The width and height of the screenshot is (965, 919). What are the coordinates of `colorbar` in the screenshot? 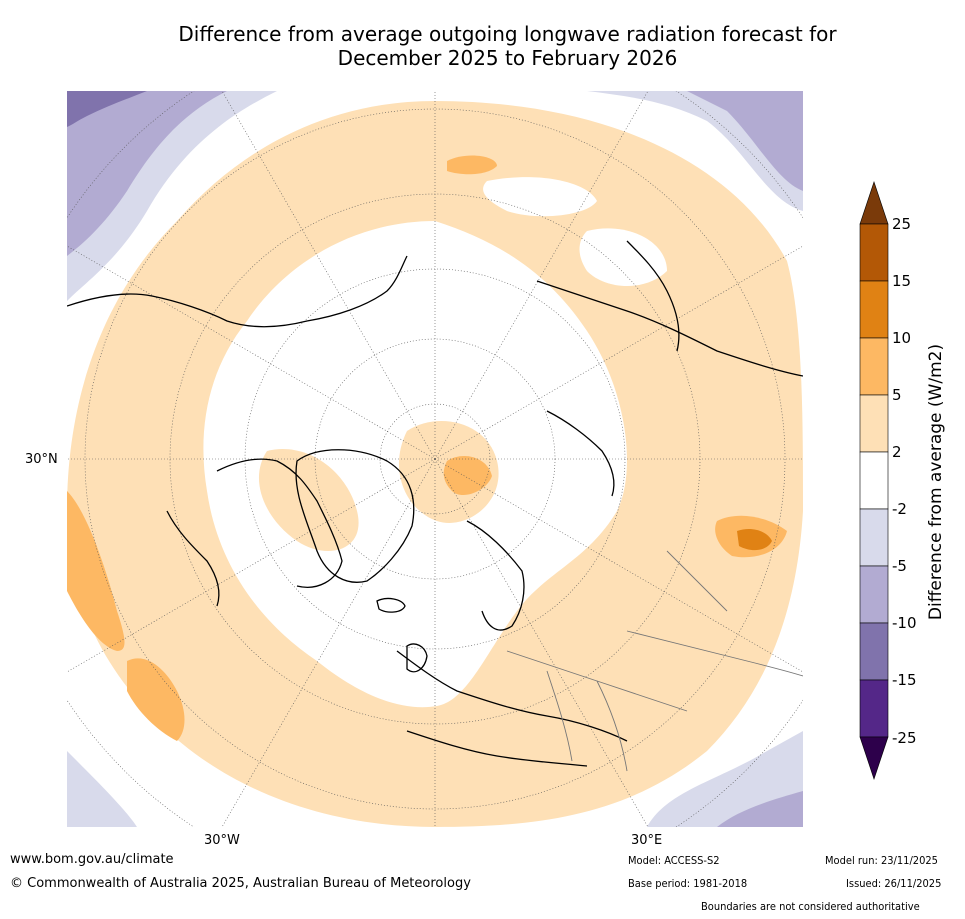 It's located at (874, 480).